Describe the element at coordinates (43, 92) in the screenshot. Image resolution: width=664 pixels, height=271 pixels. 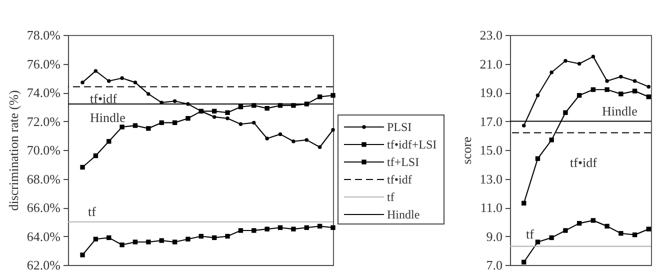
I see `y-tick-label: 74.0%` at that location.